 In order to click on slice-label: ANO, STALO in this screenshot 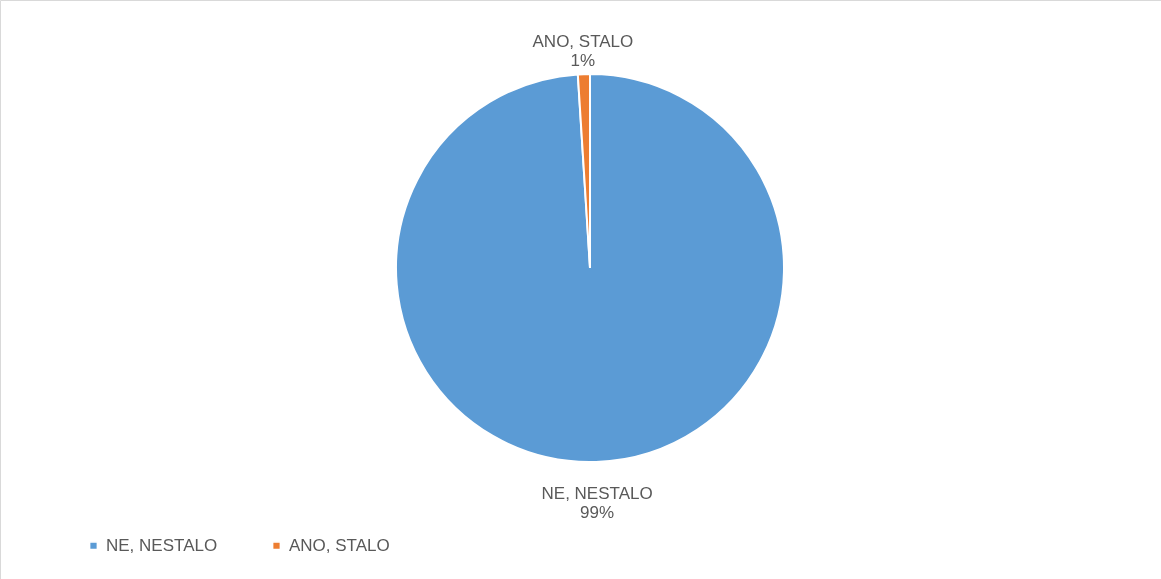, I will do `click(583, 42)`.